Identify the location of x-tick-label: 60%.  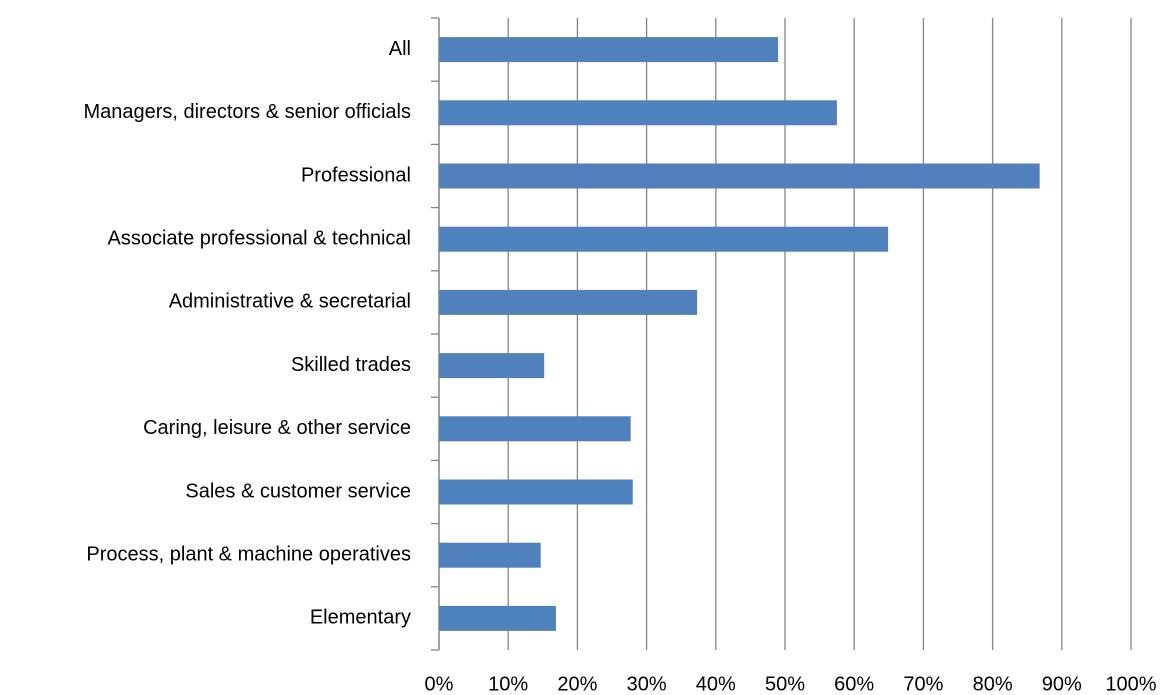
(854, 684).